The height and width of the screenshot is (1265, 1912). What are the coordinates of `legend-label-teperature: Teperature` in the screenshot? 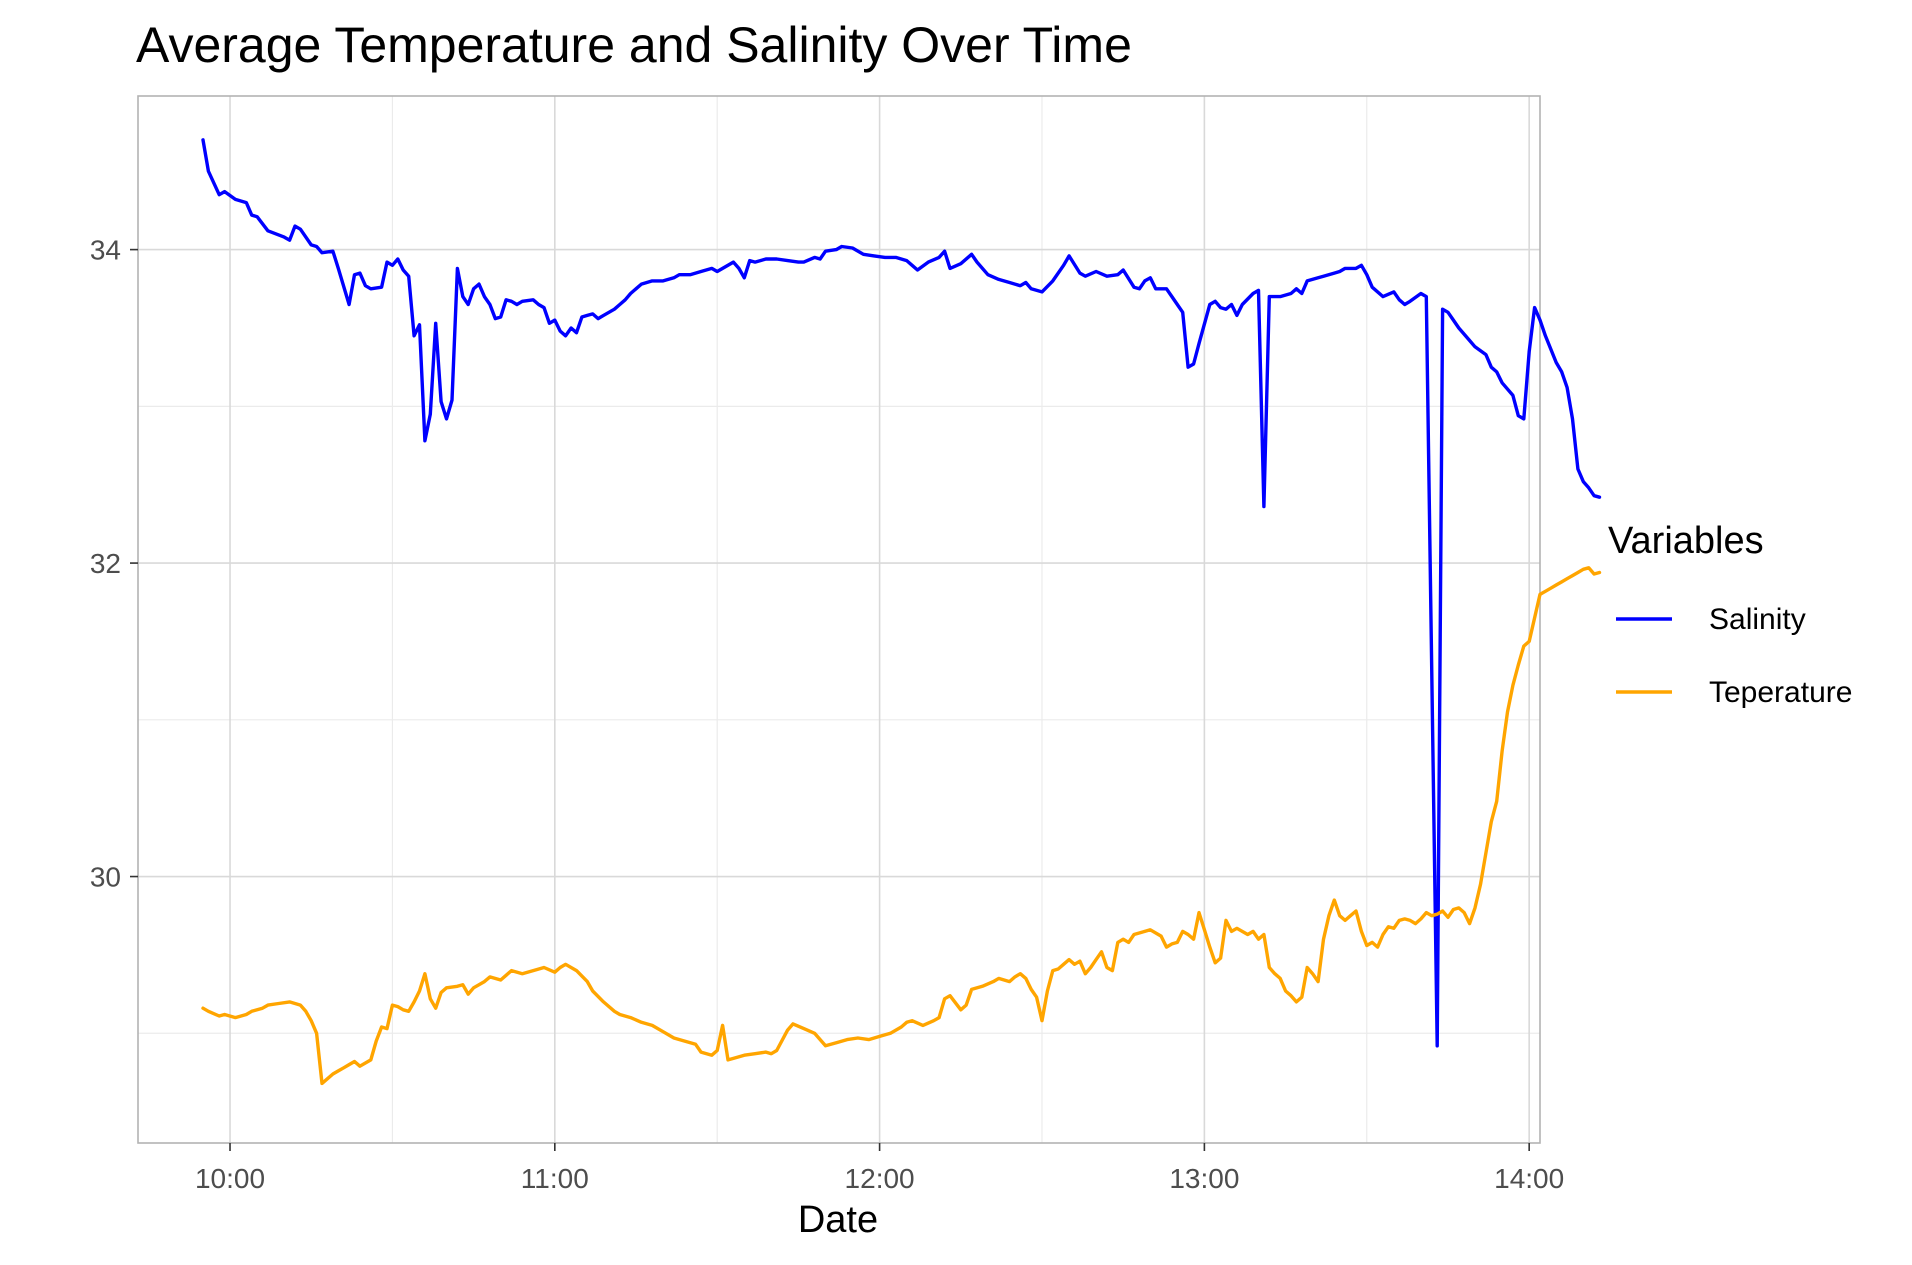 It's located at (1780, 692).